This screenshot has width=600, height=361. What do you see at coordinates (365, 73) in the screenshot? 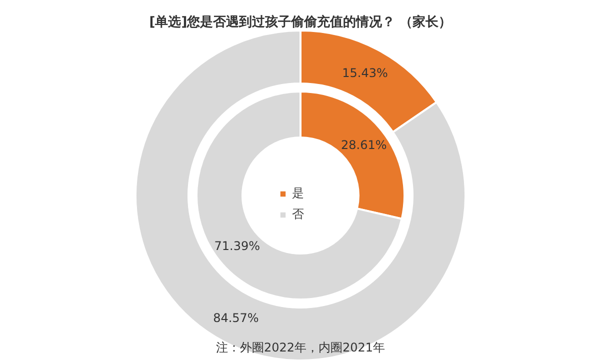
I see `data-label: 15.43%` at bounding box center [365, 73].